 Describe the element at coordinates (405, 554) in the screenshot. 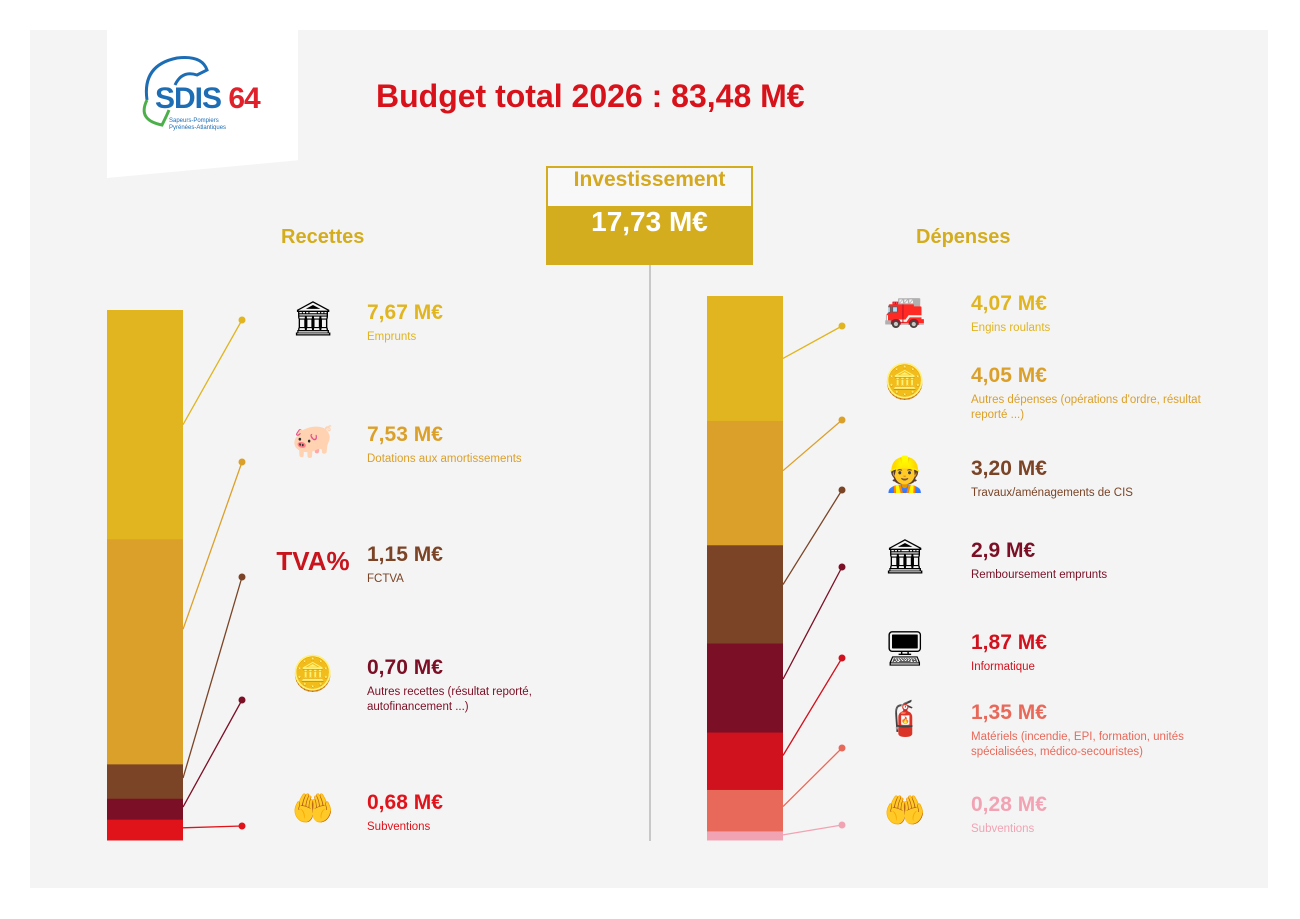

I see `item-amount: 1,15 M€` at that location.